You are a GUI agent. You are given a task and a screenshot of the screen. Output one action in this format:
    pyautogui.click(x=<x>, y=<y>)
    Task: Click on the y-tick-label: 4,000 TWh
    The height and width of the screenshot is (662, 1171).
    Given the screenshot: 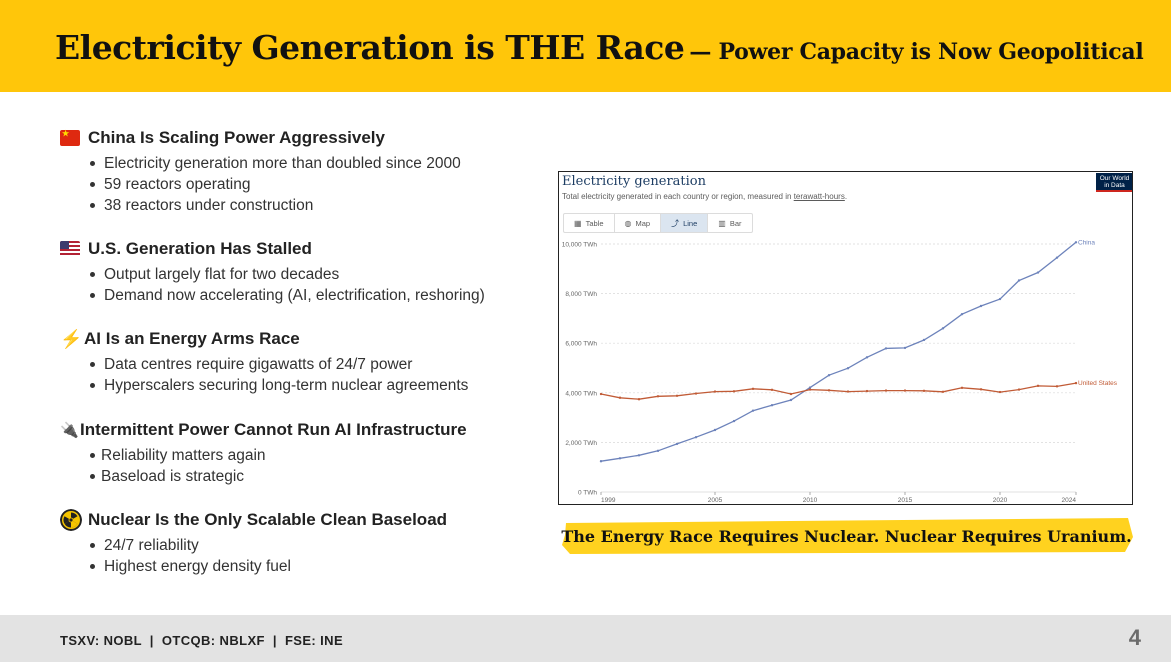 What is the action you would take?
    pyautogui.click(x=581, y=393)
    